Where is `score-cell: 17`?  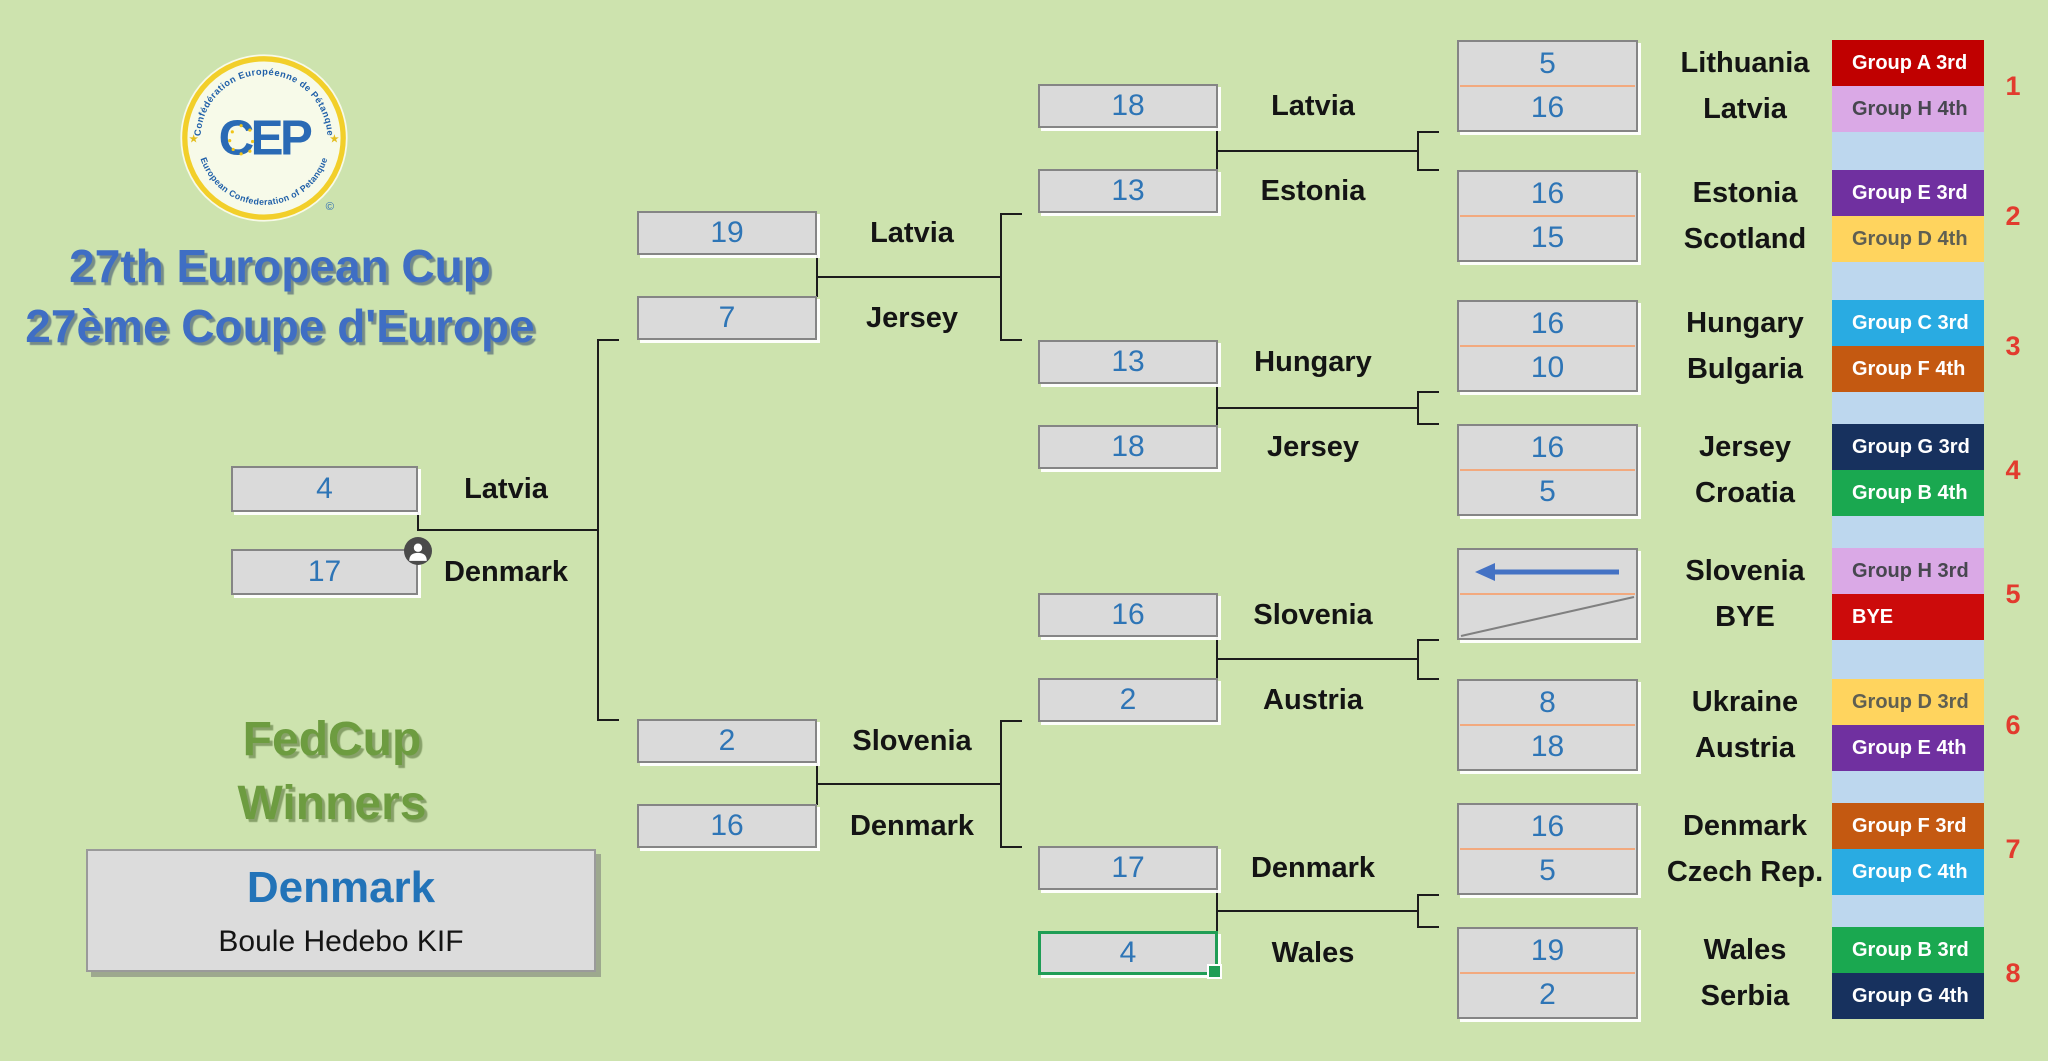
score-cell: 17 is located at coordinates (1128, 868).